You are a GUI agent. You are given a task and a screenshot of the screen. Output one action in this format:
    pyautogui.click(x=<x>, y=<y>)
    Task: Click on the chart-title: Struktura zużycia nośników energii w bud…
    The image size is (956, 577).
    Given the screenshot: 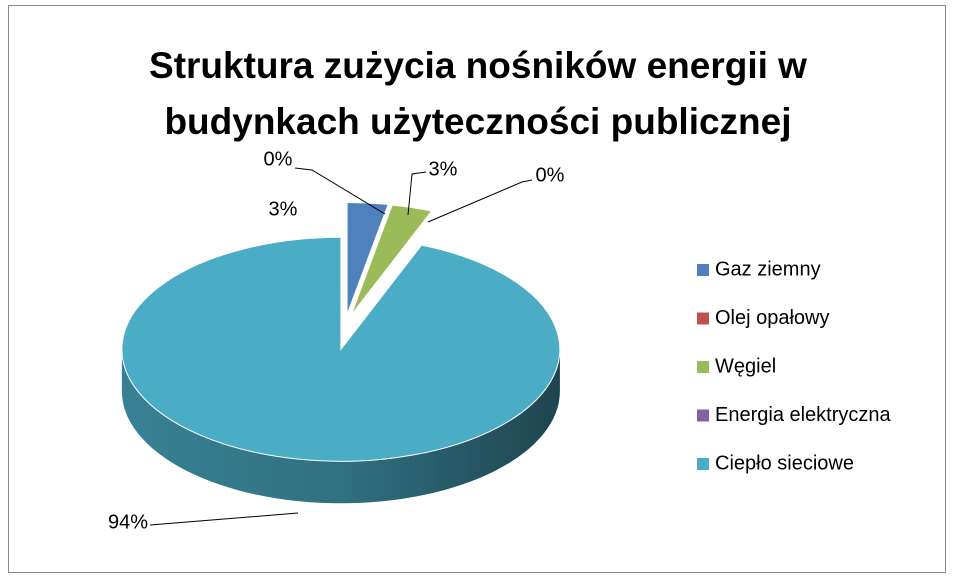 What is the action you would take?
    pyautogui.click(x=478, y=93)
    